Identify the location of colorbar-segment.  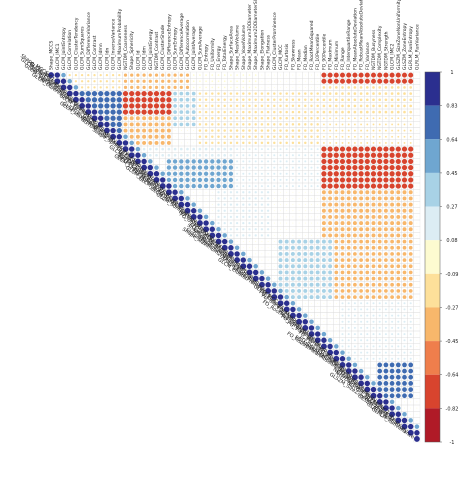
(432, 358).